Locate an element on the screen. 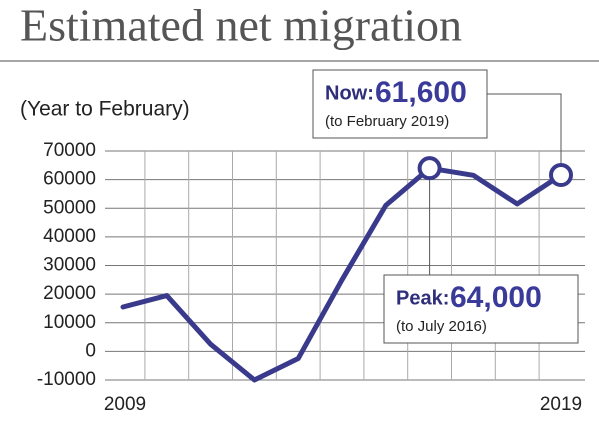  connector is located at coordinates (524, 134).